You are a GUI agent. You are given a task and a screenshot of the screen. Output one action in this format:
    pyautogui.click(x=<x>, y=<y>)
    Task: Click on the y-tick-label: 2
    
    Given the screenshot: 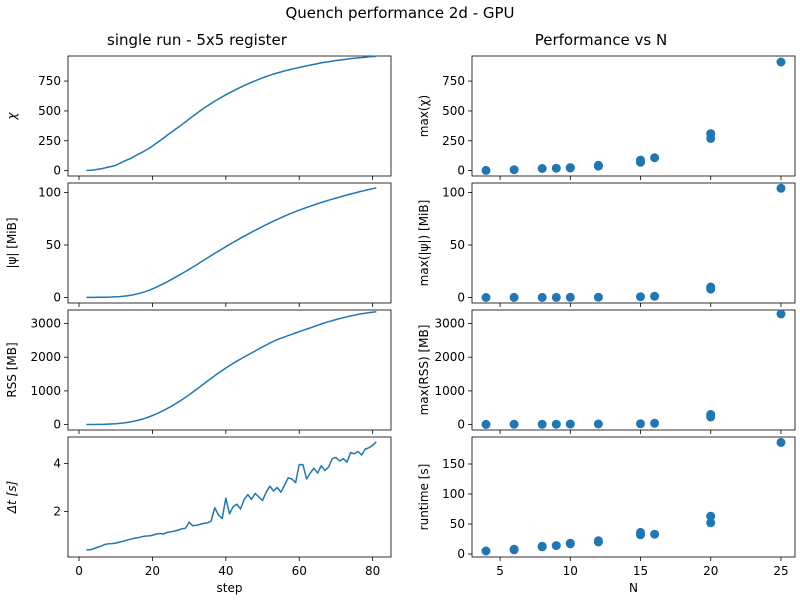 What is the action you would take?
    pyautogui.click(x=57, y=511)
    